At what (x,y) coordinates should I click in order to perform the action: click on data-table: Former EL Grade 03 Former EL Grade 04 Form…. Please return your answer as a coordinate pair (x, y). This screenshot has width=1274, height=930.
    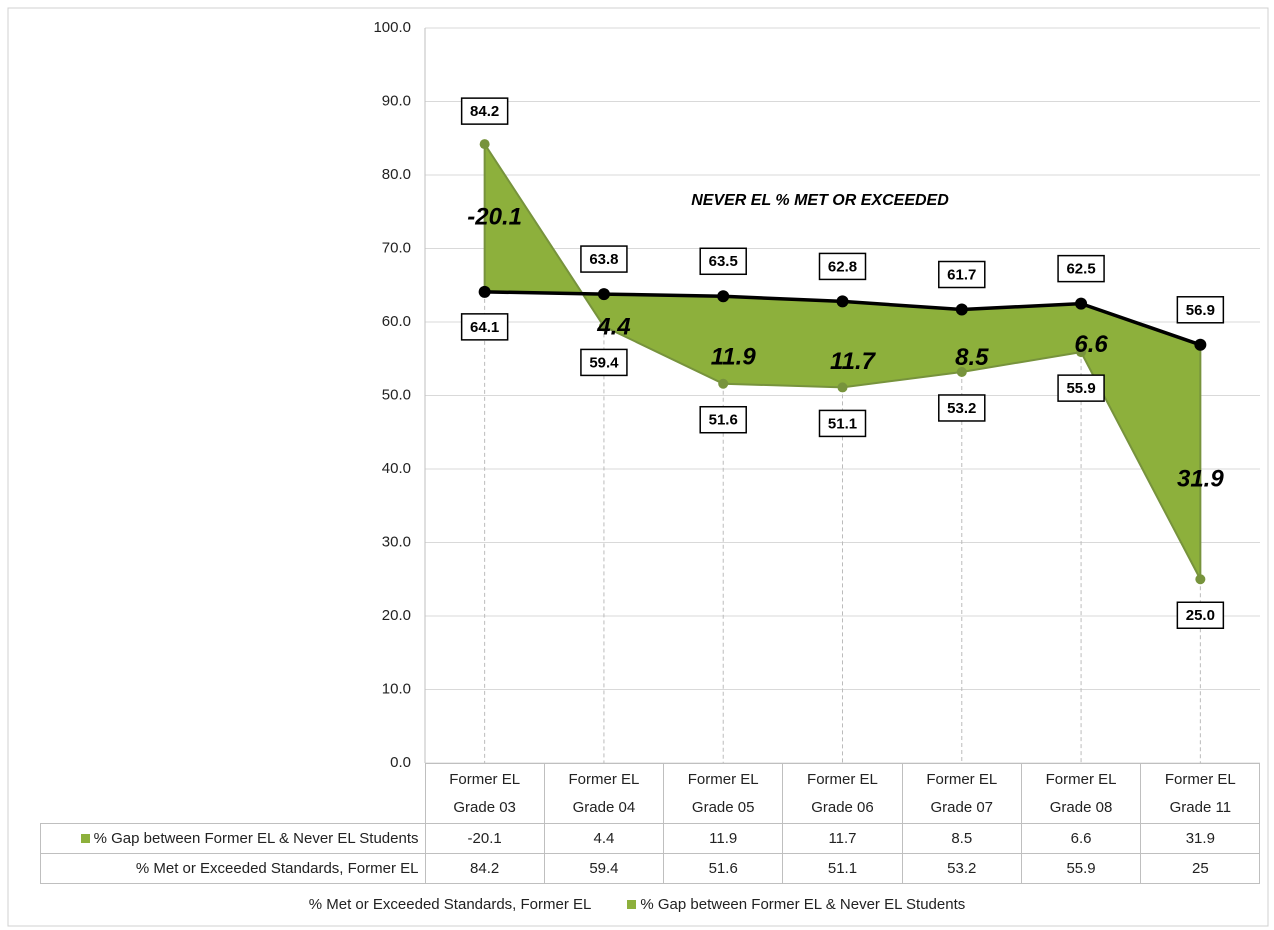
    Looking at the image, I should click on (650, 823).